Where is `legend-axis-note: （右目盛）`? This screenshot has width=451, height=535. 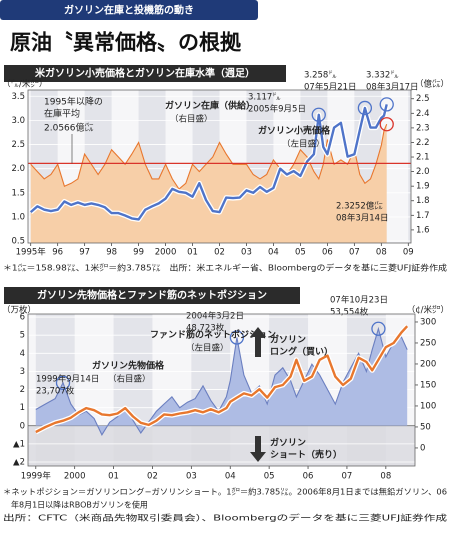
legend-axis-note: （右目盛） is located at coordinates (129, 379).